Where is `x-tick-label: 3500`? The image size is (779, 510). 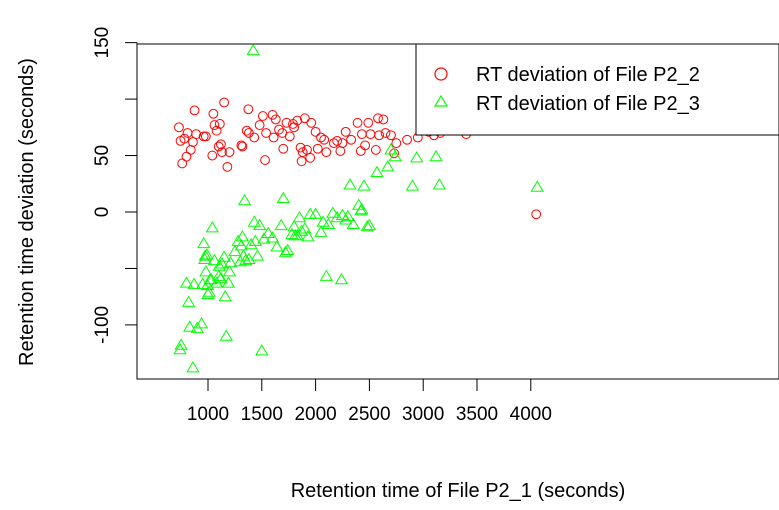
x-tick-label: 3500 is located at coordinates (477, 414).